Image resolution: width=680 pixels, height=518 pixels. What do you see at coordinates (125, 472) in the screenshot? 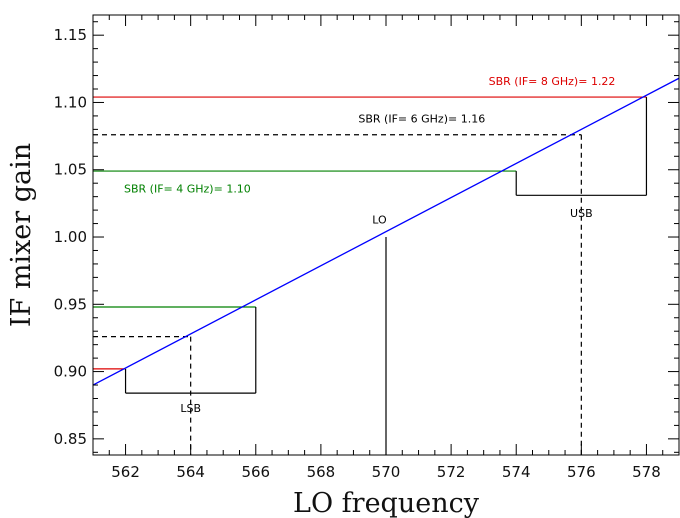
I see `x-tick-label: 562` at bounding box center [125, 472].